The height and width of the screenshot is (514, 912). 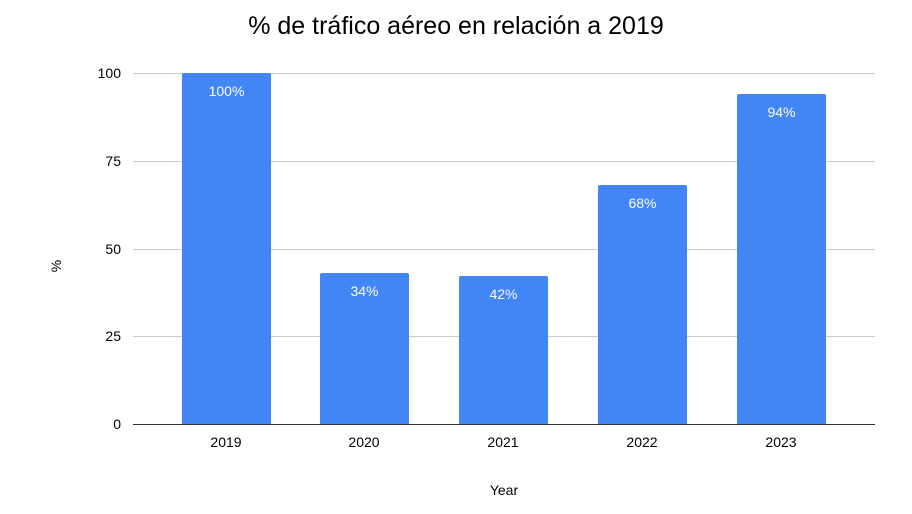 What do you see at coordinates (781, 112) in the screenshot?
I see `bar-label: 94%` at bounding box center [781, 112].